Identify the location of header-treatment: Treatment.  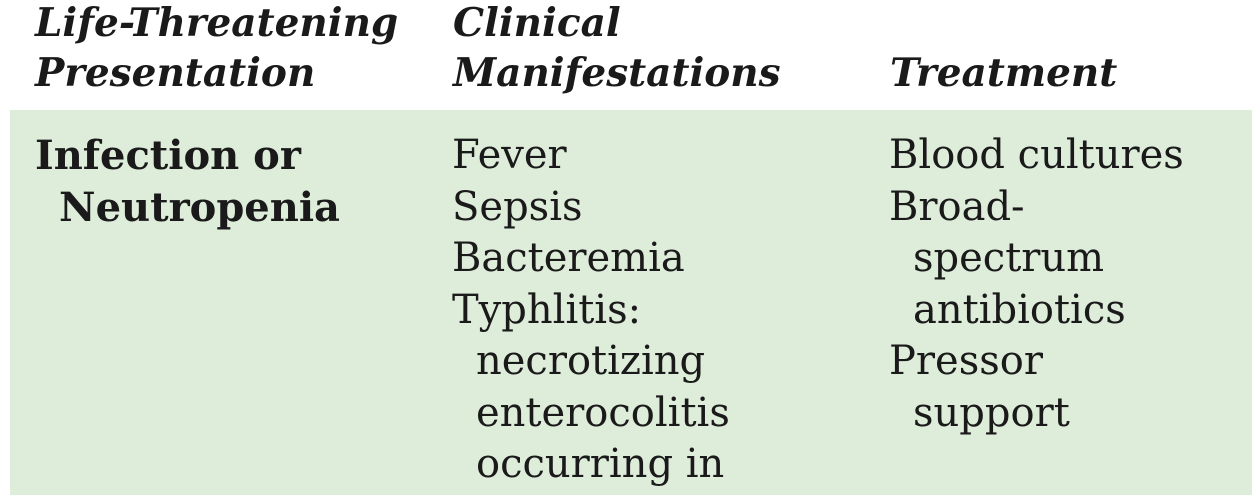
(1003, 73).